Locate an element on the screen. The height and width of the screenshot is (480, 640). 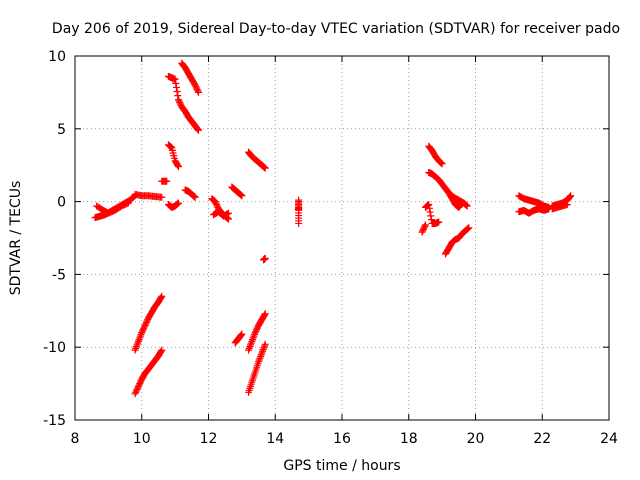
data-series-s7 is located at coordinates (190, 77).